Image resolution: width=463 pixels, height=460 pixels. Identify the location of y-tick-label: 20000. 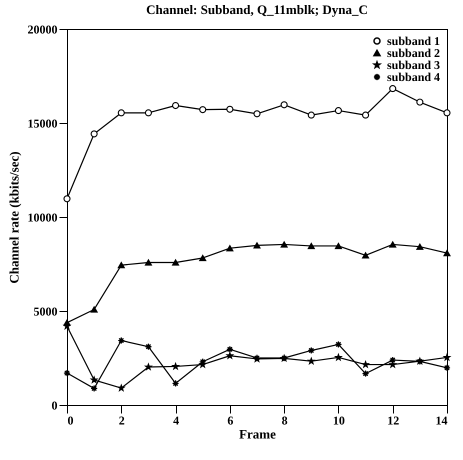
(43, 29).